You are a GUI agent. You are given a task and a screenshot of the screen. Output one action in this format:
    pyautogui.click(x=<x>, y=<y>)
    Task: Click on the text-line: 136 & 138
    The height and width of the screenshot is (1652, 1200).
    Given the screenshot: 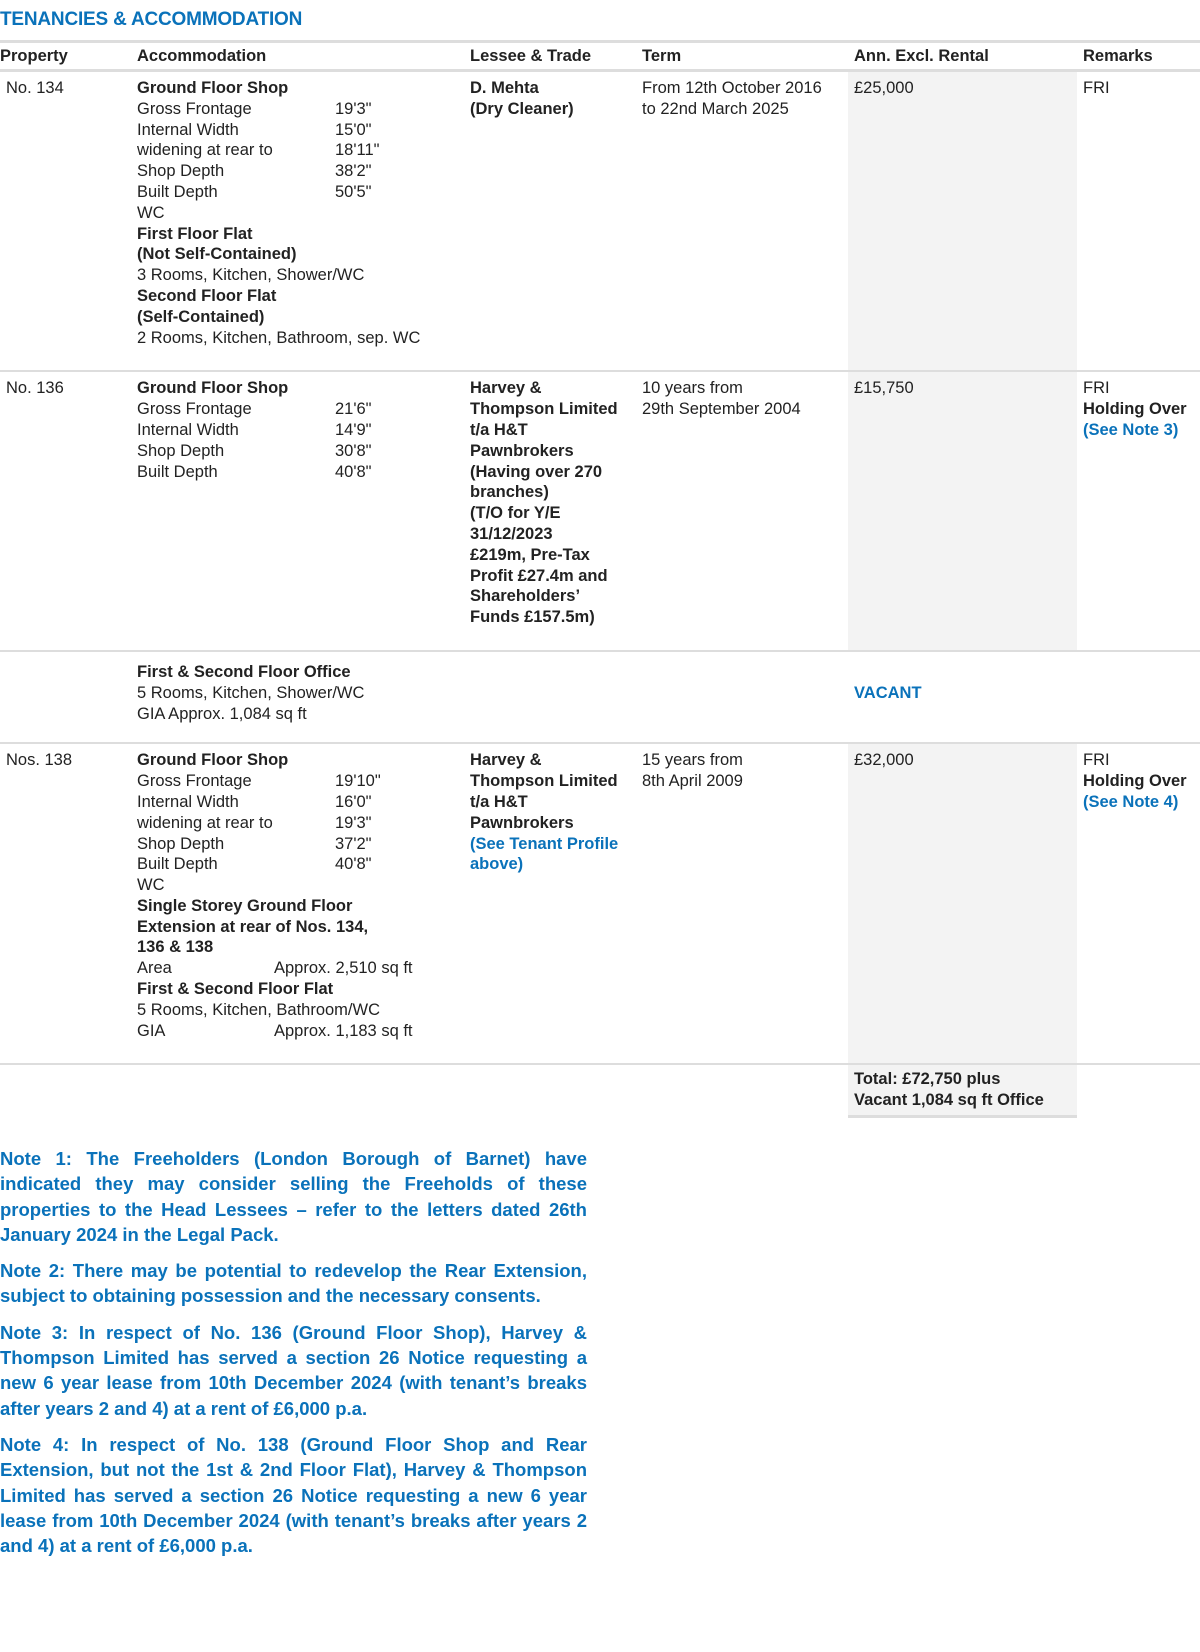 What is the action you would take?
    pyautogui.click(x=175, y=947)
    